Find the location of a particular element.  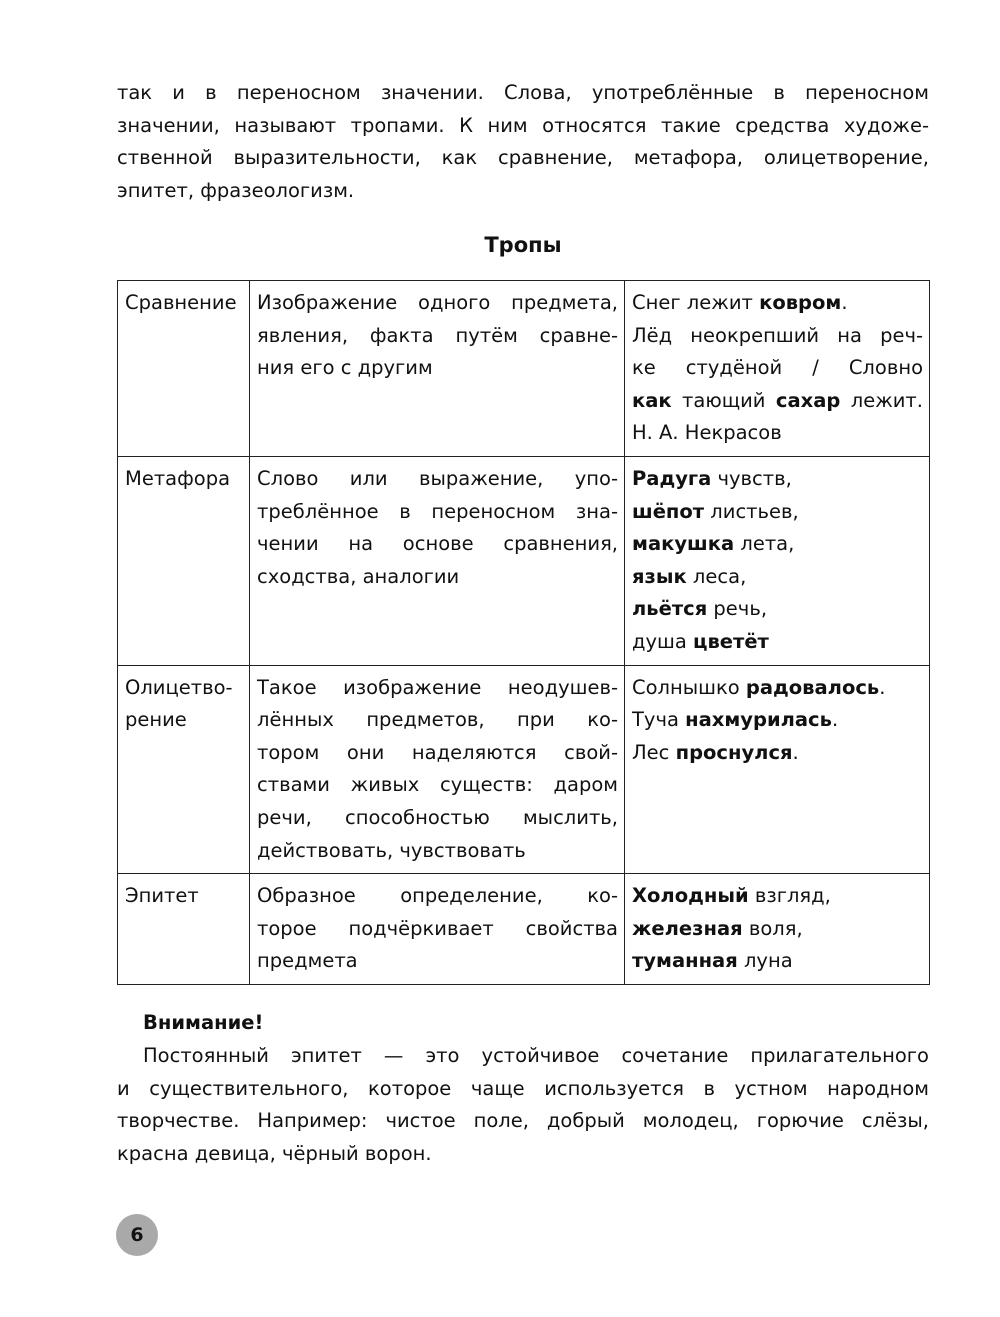

cell-line: чении на основе сравнения, is located at coordinates (437, 544).